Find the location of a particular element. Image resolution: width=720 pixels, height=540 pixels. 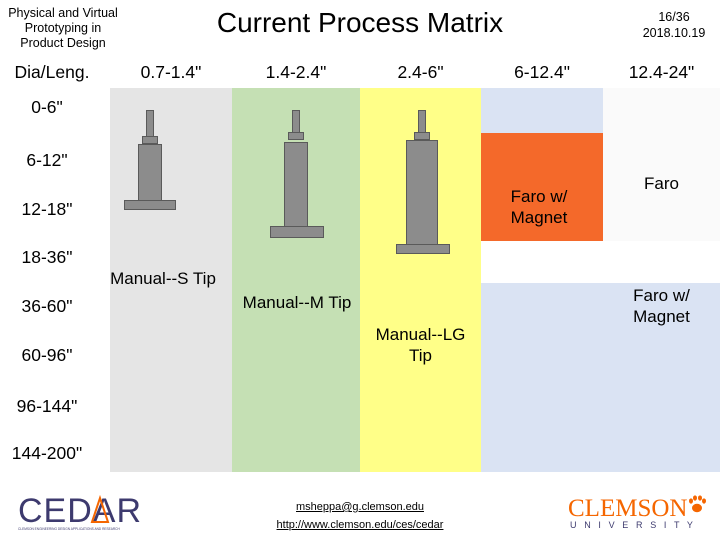

row-label-6: 60-96" is located at coordinates (47, 355).